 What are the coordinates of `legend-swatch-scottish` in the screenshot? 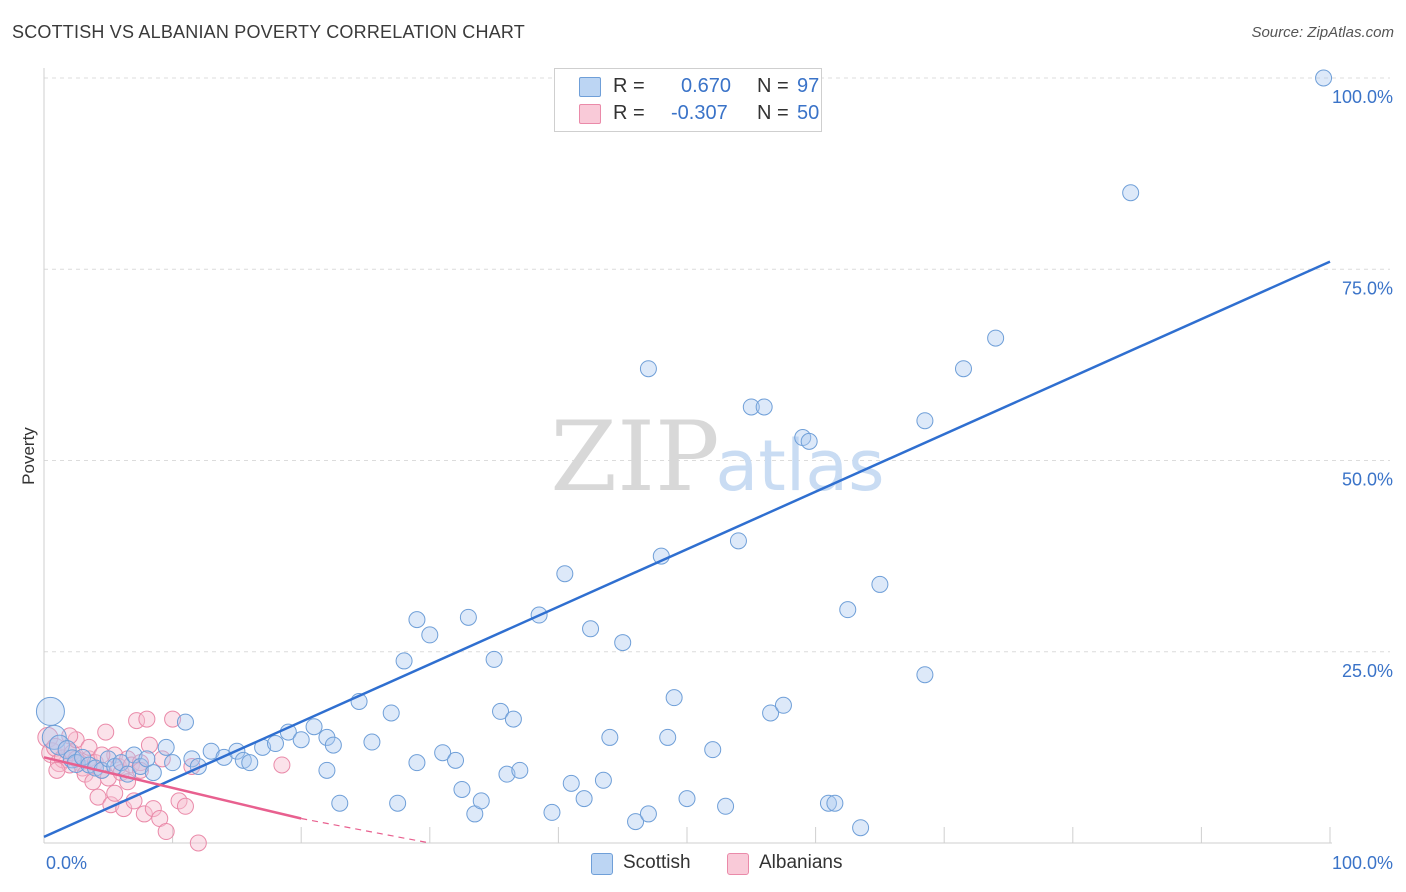 It's located at (590, 87).